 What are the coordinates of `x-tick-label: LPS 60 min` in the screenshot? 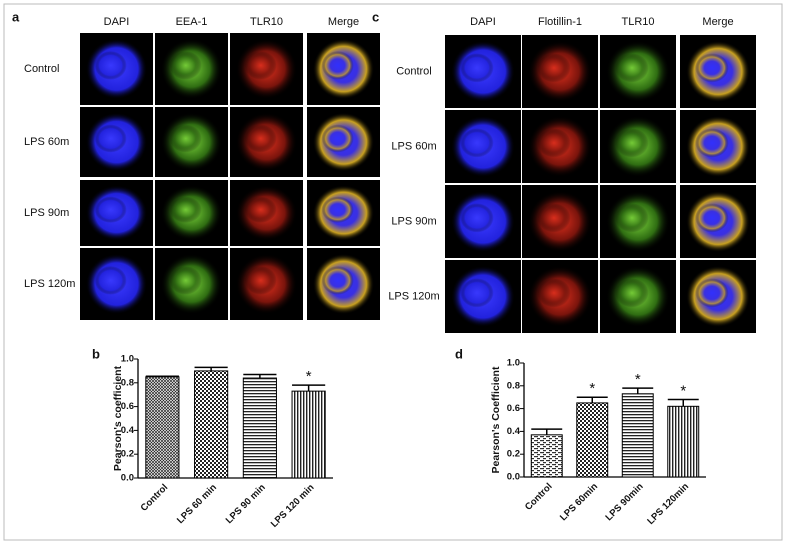 It's located at (197, 504).